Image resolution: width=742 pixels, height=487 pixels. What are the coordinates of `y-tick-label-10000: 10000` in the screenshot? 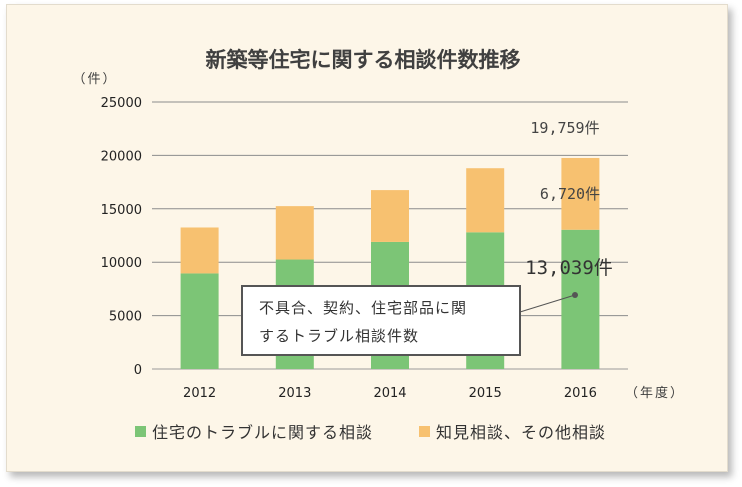 It's located at (121, 263).